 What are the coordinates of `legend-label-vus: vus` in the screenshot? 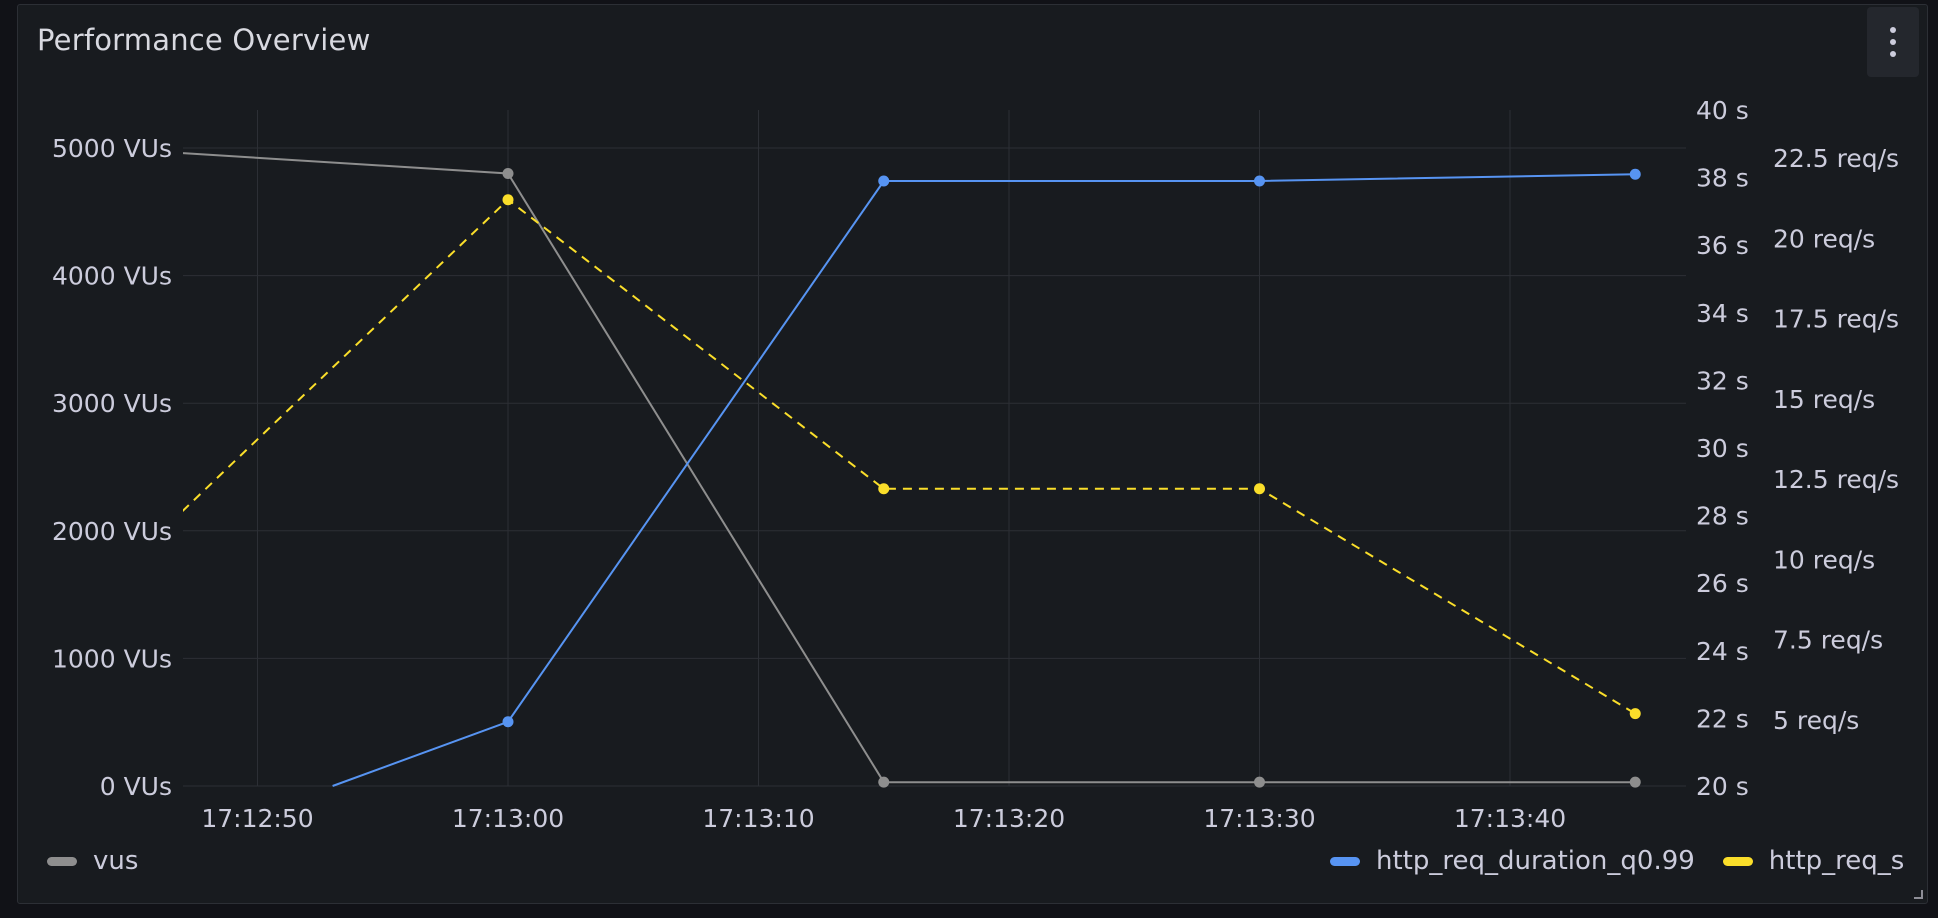 It's located at (116, 861).